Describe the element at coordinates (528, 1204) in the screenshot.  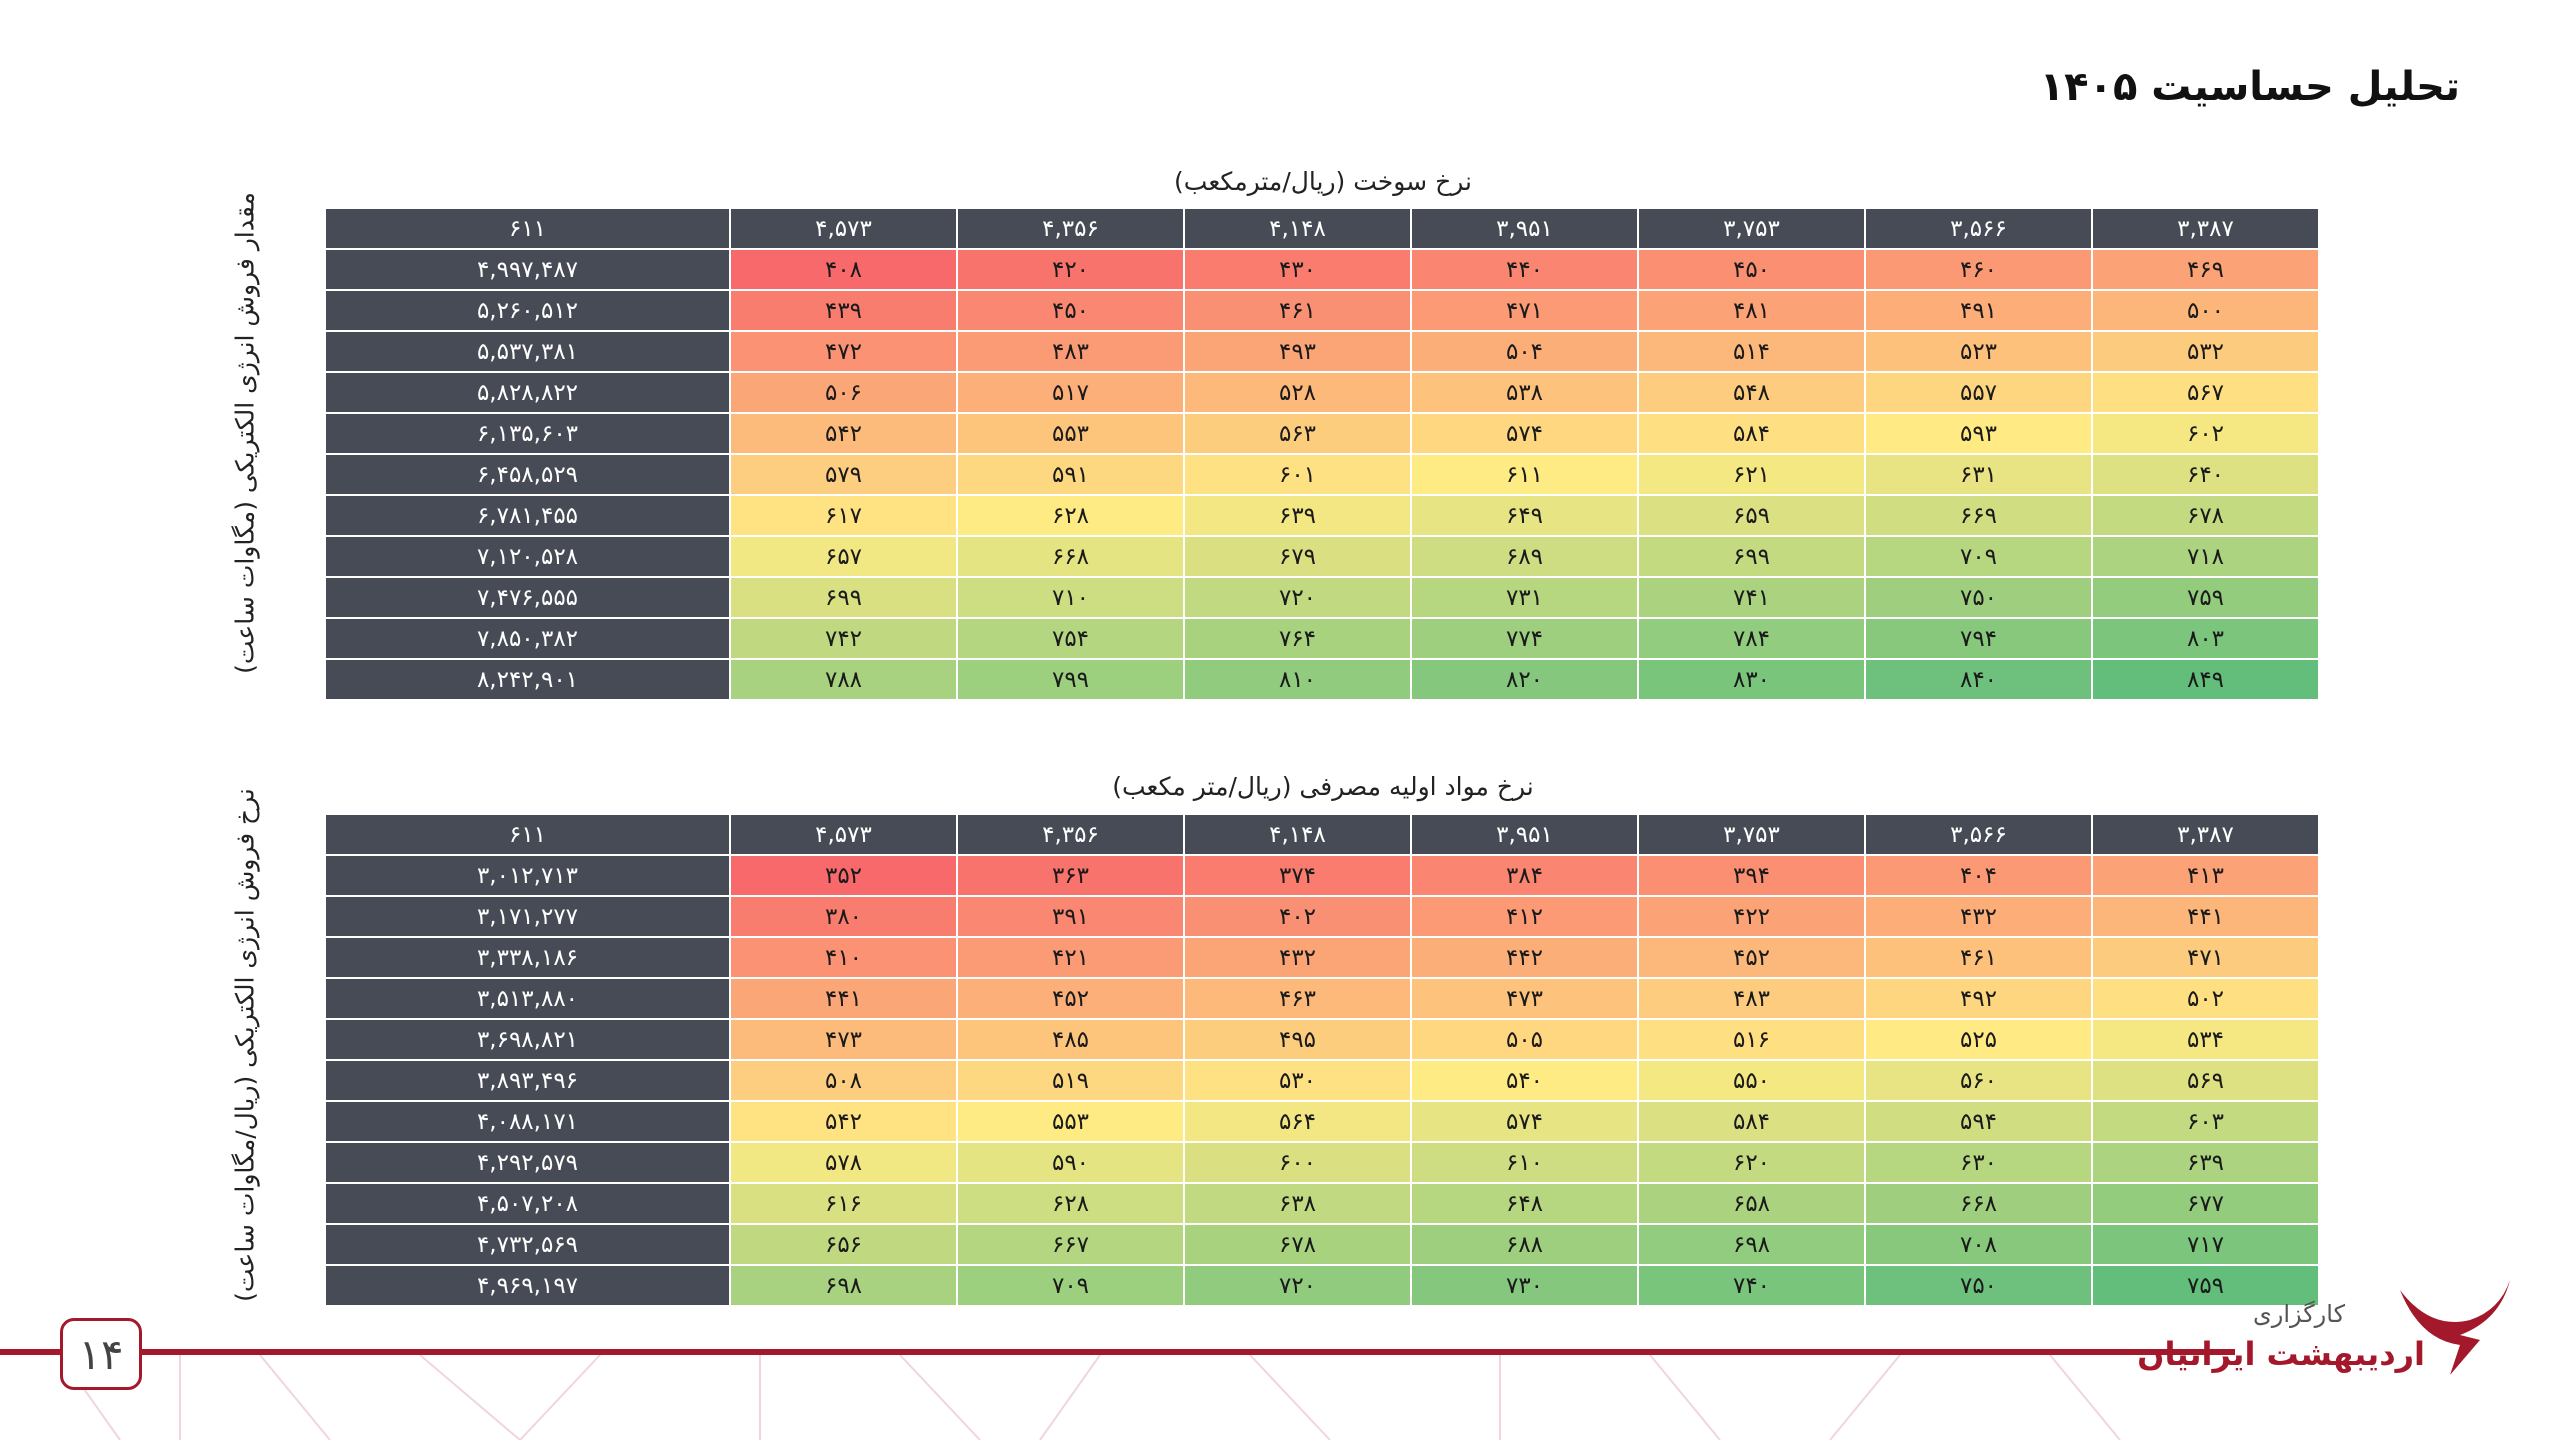
I see `row-label-cell: ۴,۵۰۷,۲۰۸` at that location.